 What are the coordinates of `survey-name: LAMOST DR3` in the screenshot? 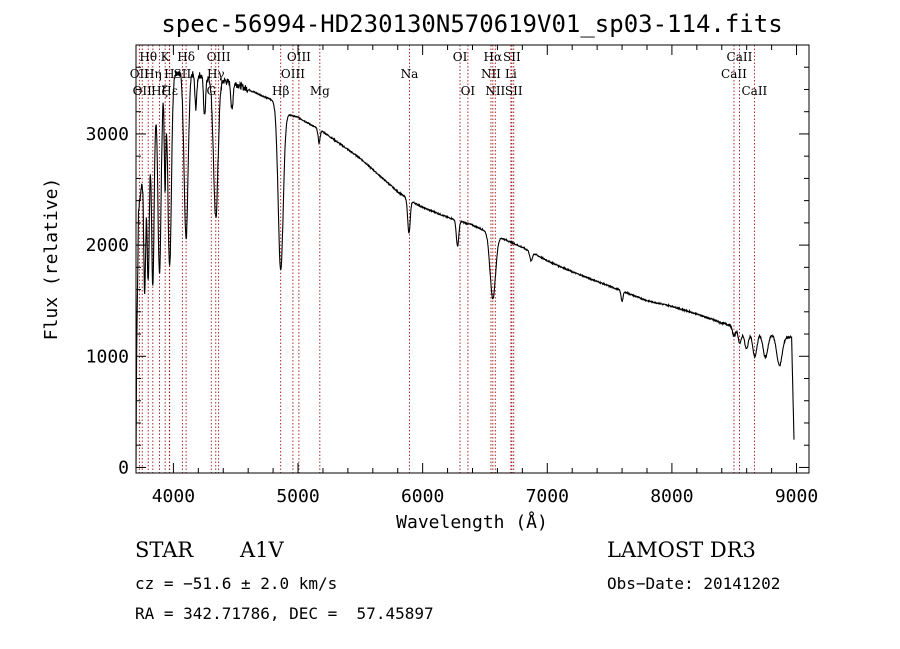 It's located at (681, 550).